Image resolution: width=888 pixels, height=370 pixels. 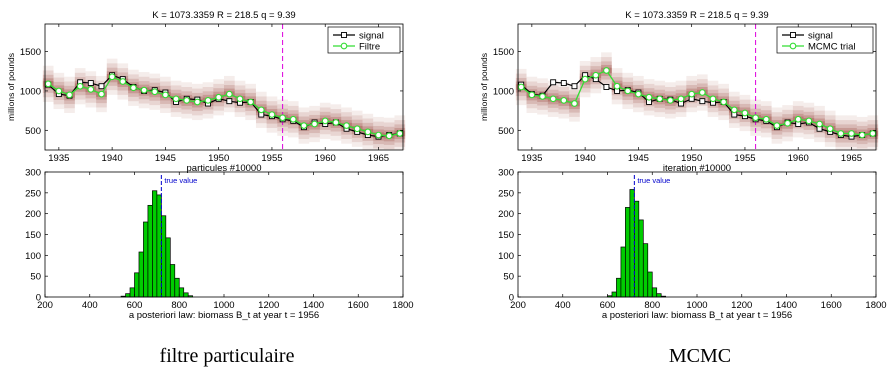 I want to click on y-tick-label: 1500, so click(x=30, y=52).